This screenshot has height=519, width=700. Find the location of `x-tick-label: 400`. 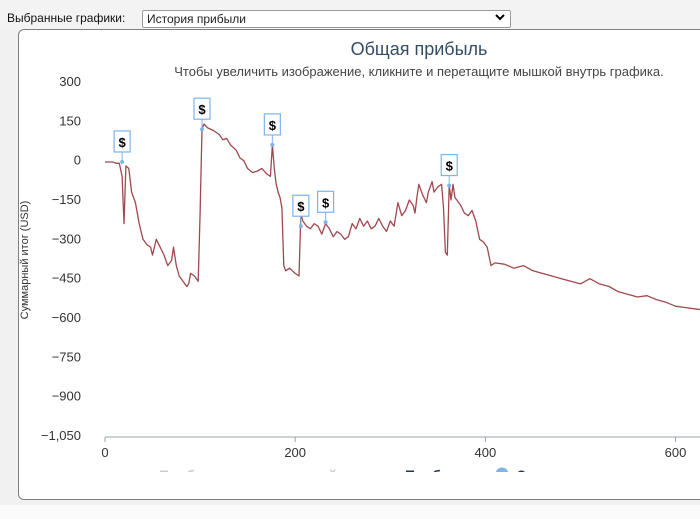

x-tick-label: 400 is located at coordinates (485, 452).